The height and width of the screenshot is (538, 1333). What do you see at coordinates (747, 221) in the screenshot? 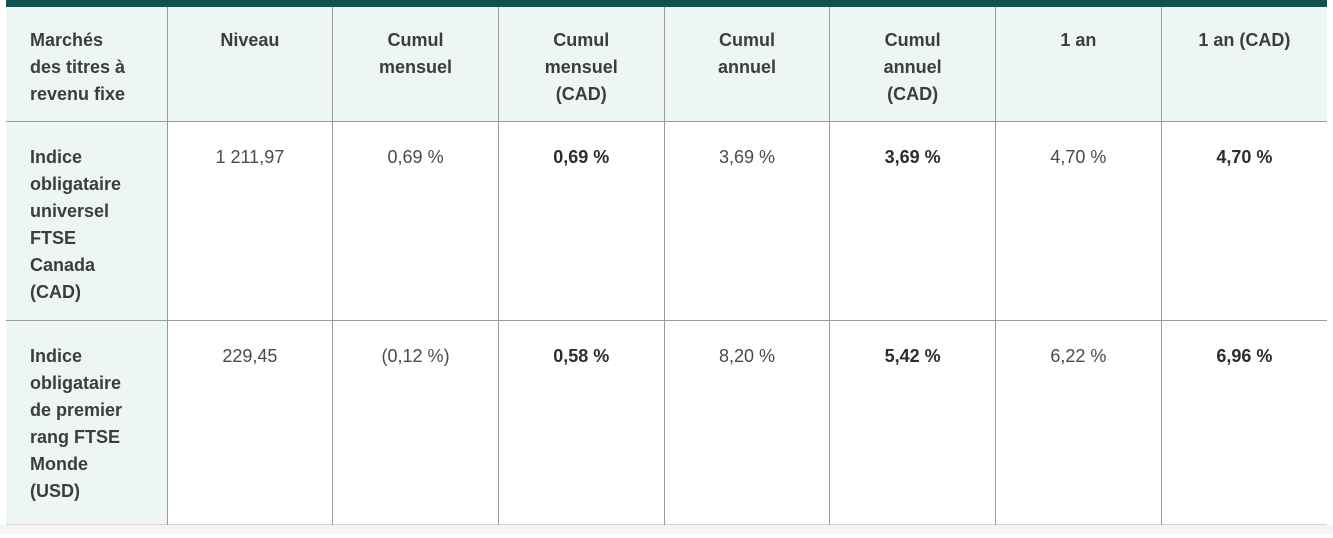
I see `cell-cumul-annuel: 3,69 %` at bounding box center [747, 221].